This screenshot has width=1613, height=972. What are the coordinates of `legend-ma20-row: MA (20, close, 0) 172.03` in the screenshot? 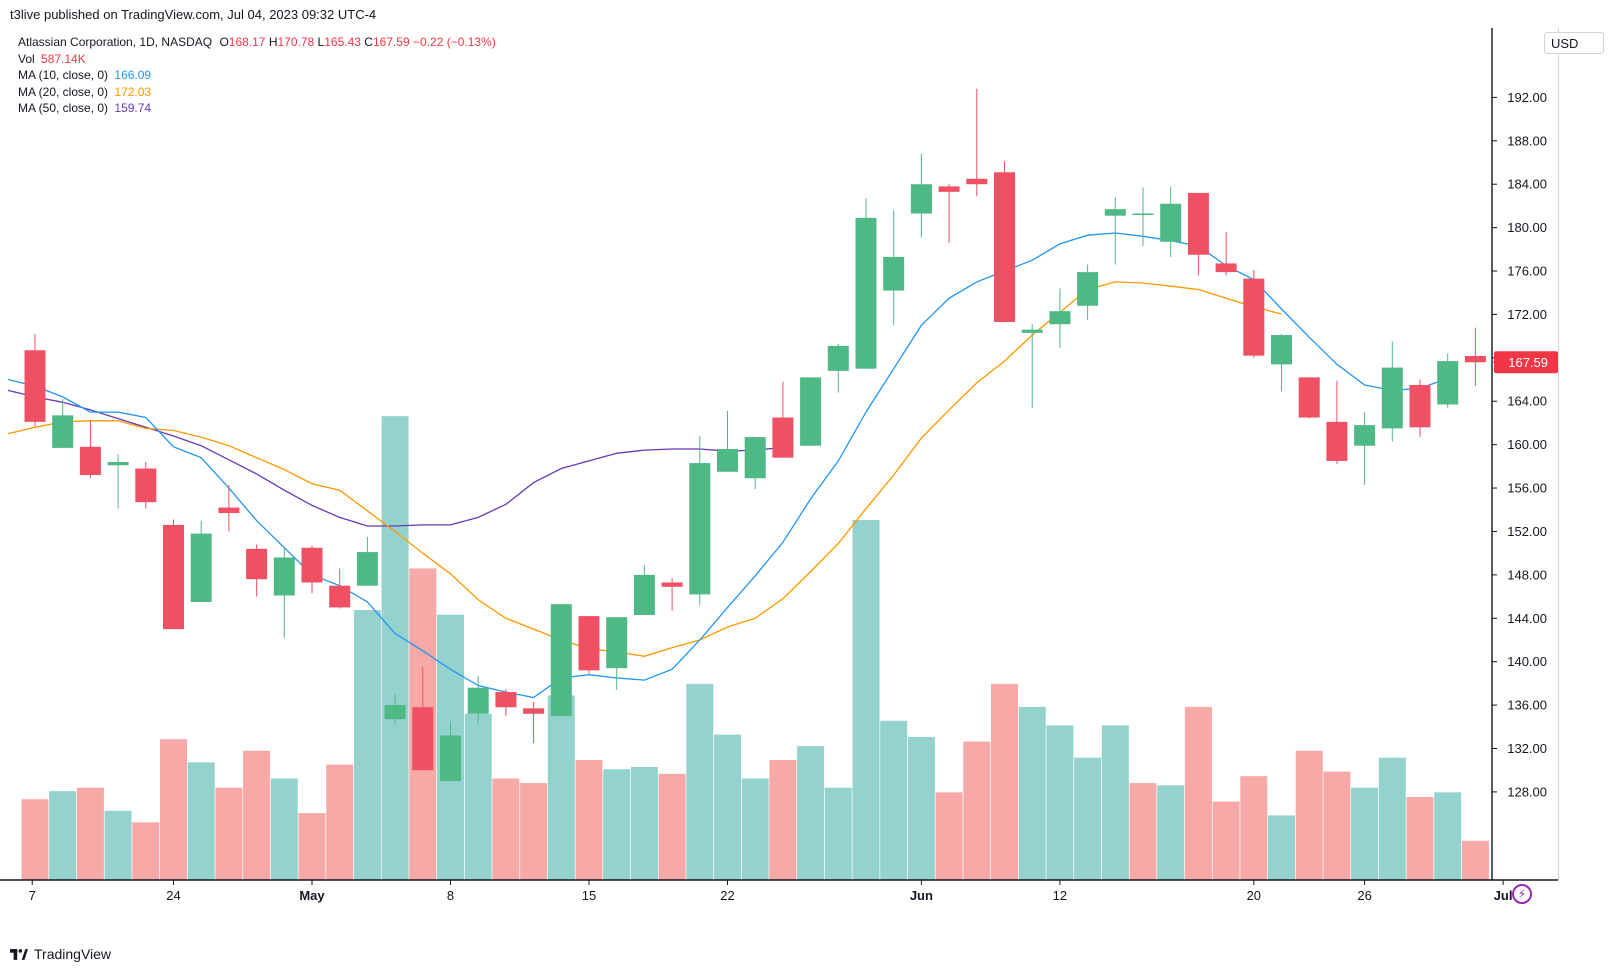 It's located at (257, 92).